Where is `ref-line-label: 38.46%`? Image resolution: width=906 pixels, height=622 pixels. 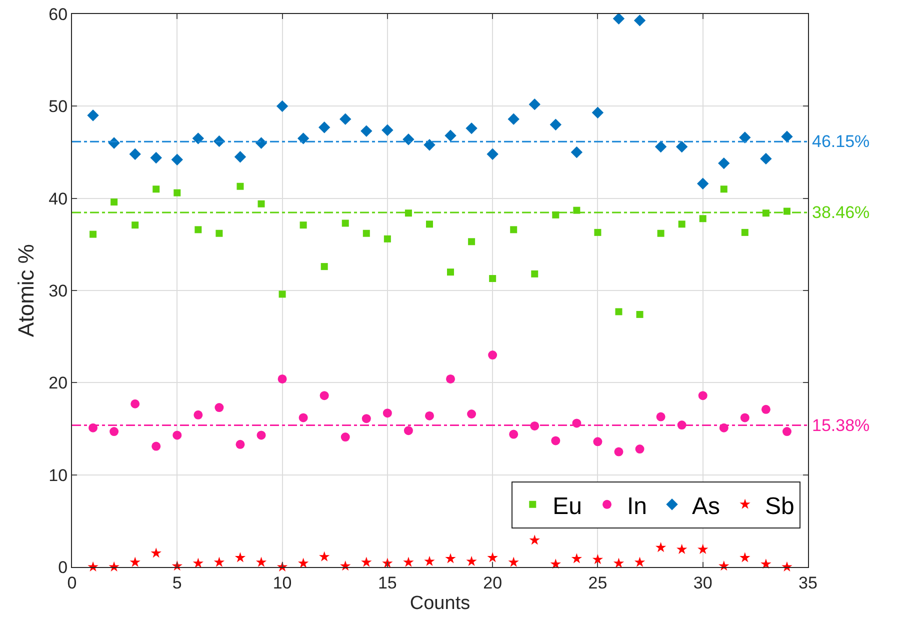
ref-line-label: 38.46% is located at coordinates (841, 212).